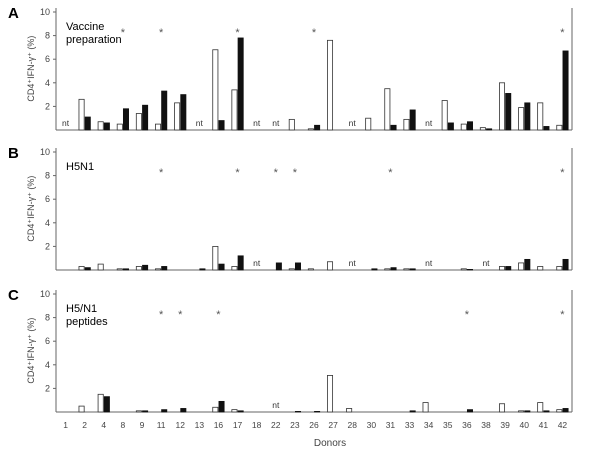 The height and width of the screenshot is (453, 600). Describe the element at coordinates (13, 153) in the screenshot. I see `panel-letter: B` at that location.